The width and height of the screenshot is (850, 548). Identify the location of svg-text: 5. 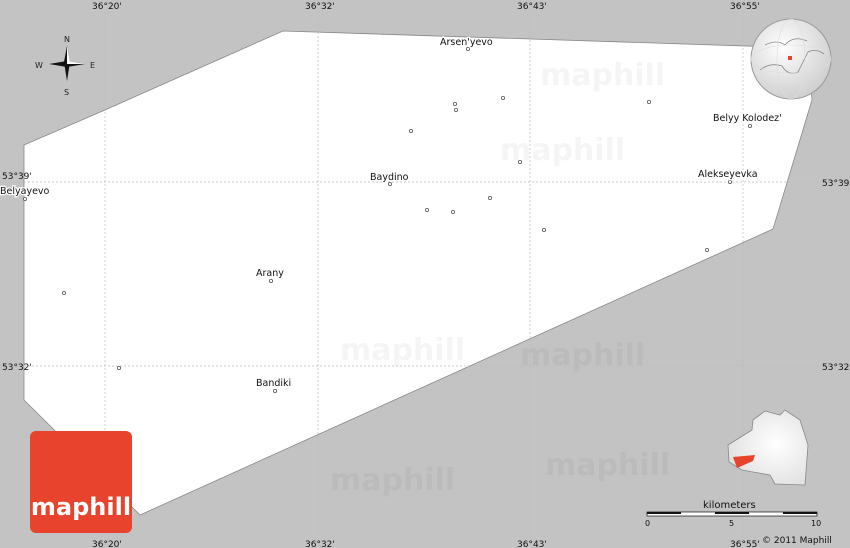
(731, 523).